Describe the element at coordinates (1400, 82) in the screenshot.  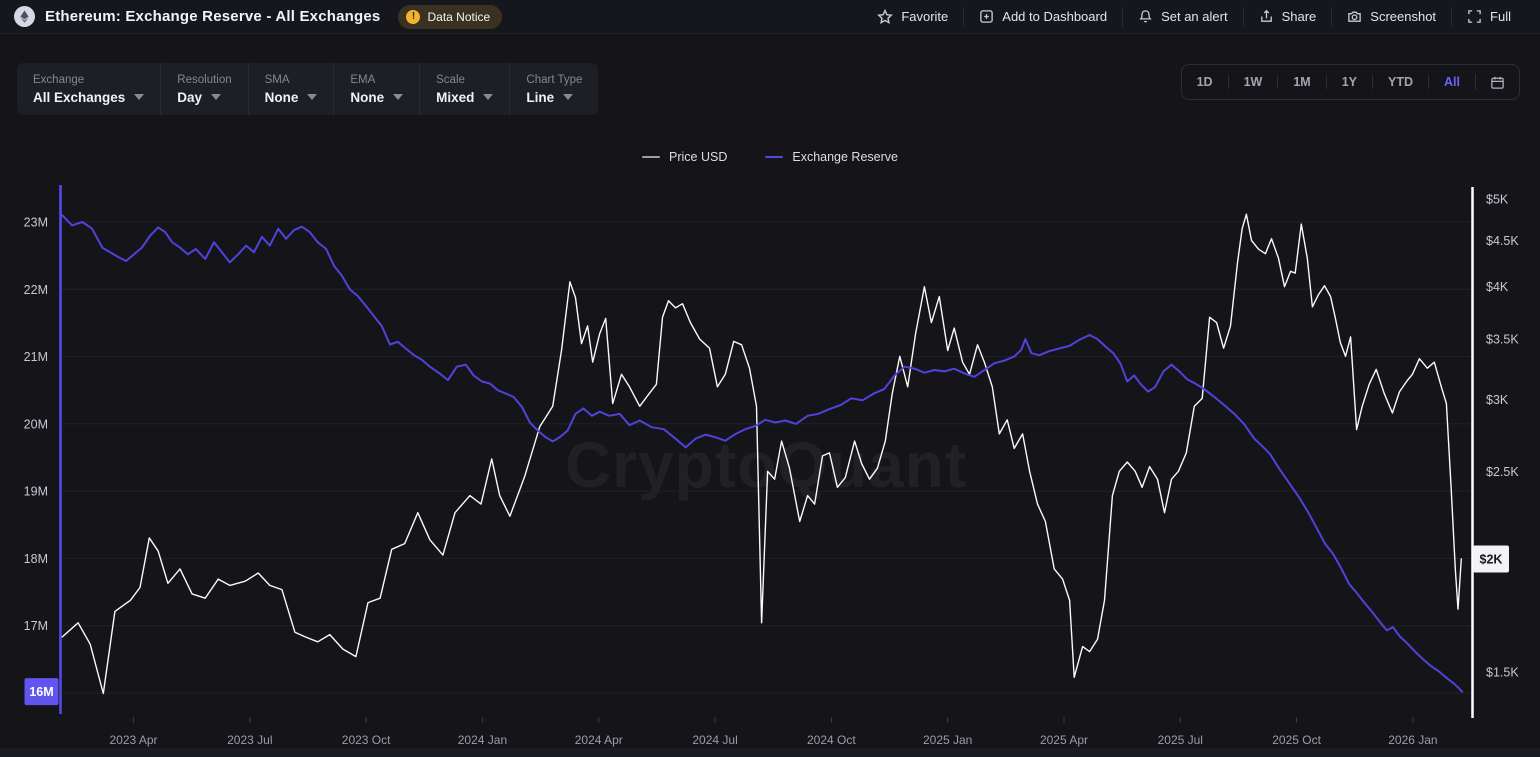
I see `range-option-ytd: YTD` at that location.